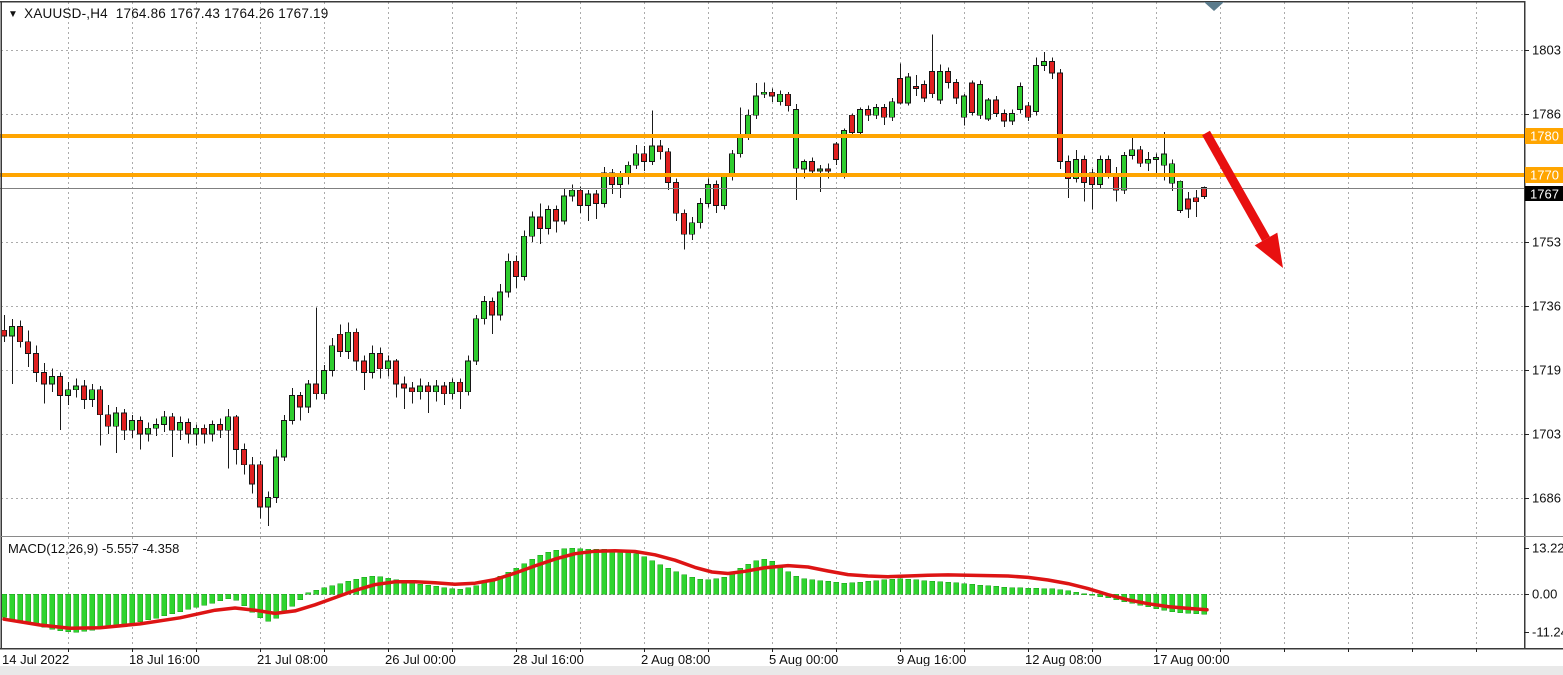 Image resolution: width=1563 pixels, height=675 pixels. I want to click on time-tick-label: 28 Jul 16:00, so click(548, 659).